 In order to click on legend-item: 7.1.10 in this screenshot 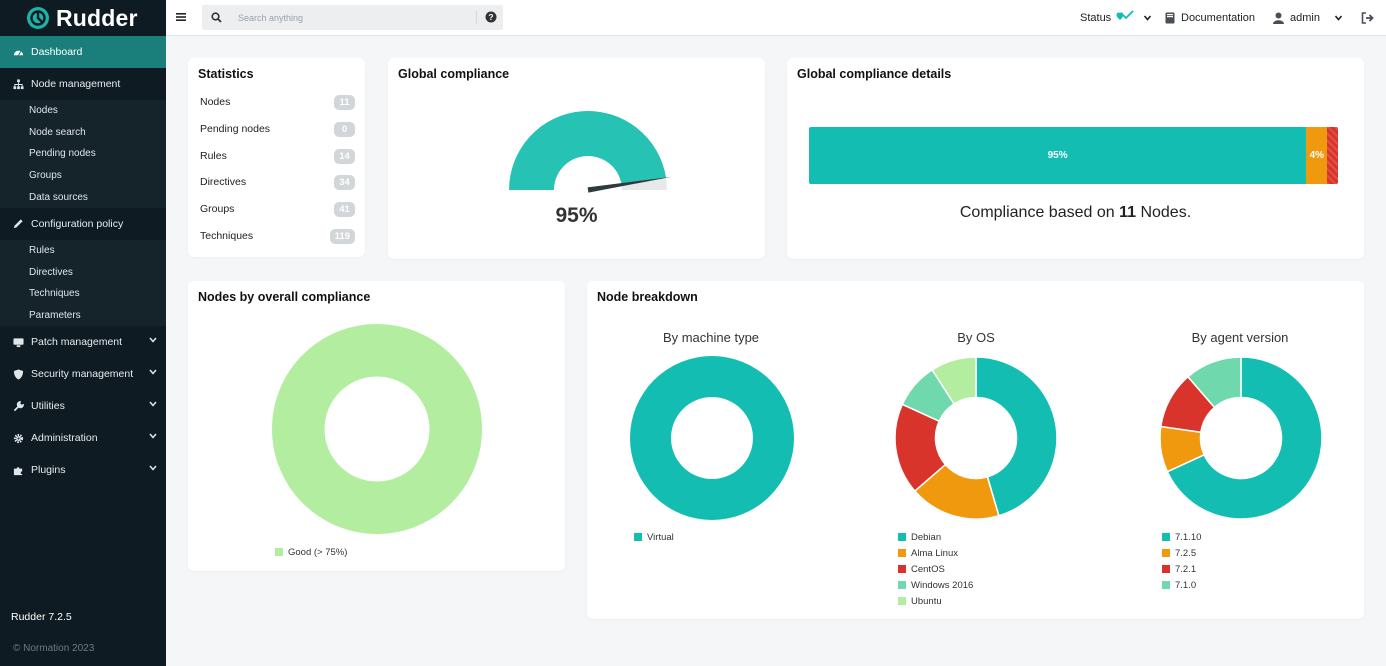, I will do `click(1181, 537)`.